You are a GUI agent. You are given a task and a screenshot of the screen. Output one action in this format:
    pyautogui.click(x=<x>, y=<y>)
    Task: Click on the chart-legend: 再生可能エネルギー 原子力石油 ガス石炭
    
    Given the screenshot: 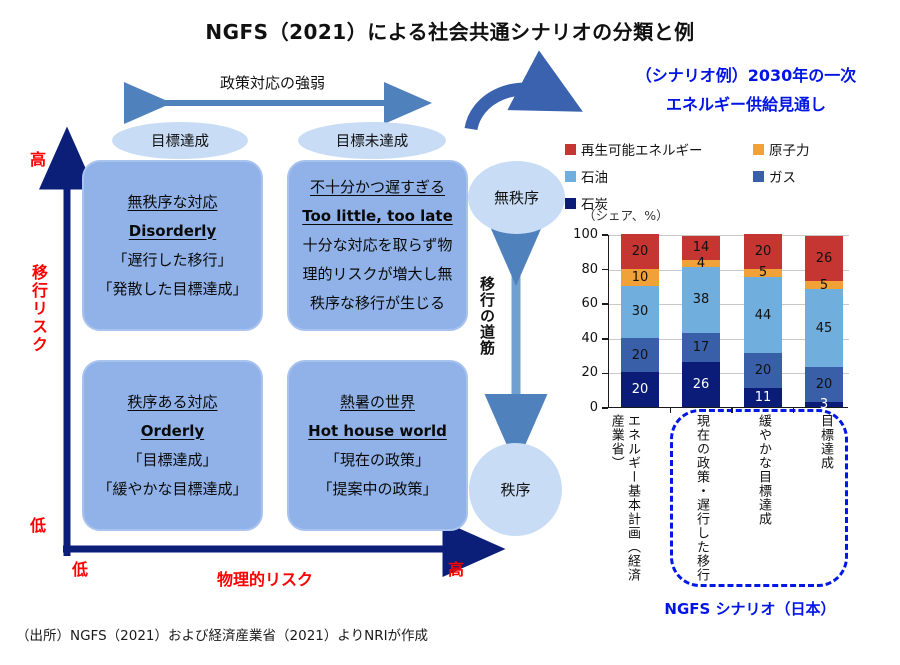 What is the action you would take?
    pyautogui.click(x=705, y=176)
    